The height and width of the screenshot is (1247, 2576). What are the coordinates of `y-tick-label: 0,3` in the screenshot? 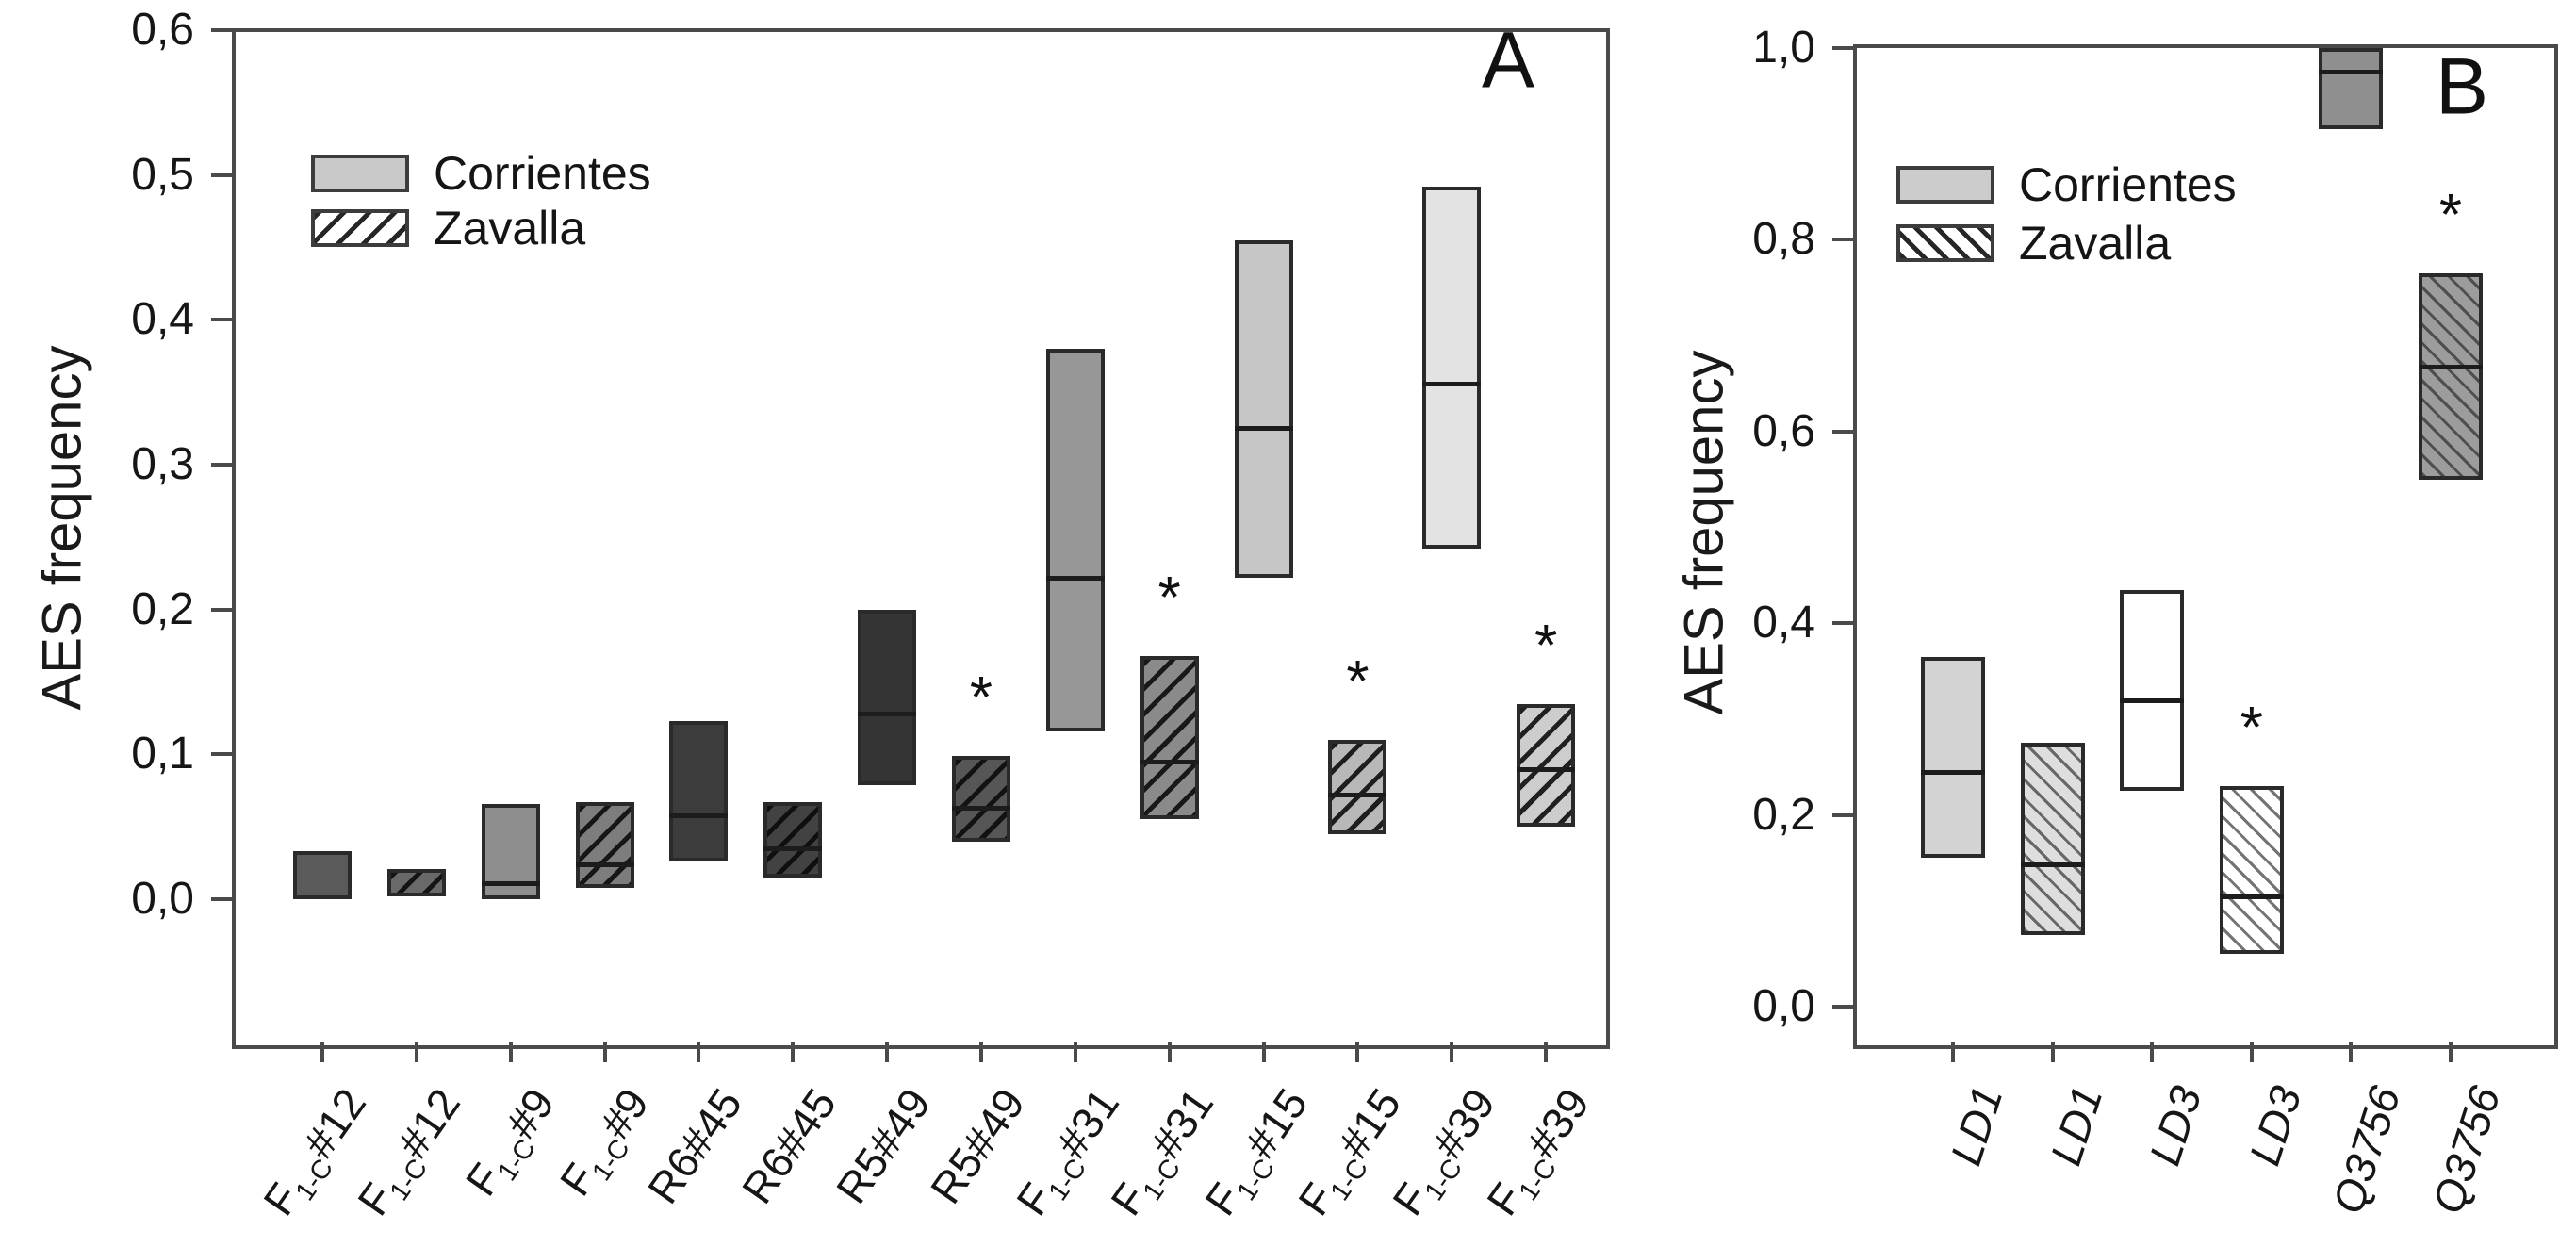 It's located at (162, 463).